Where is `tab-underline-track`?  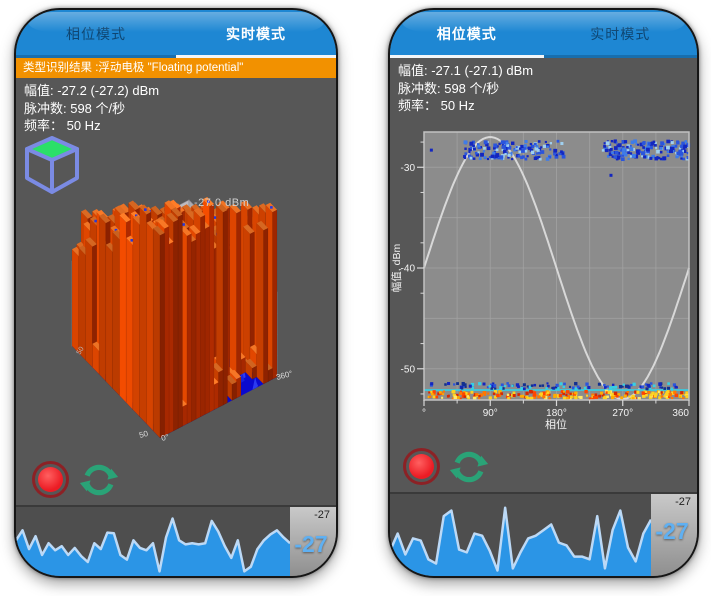 tab-underline-track is located at coordinates (543, 56).